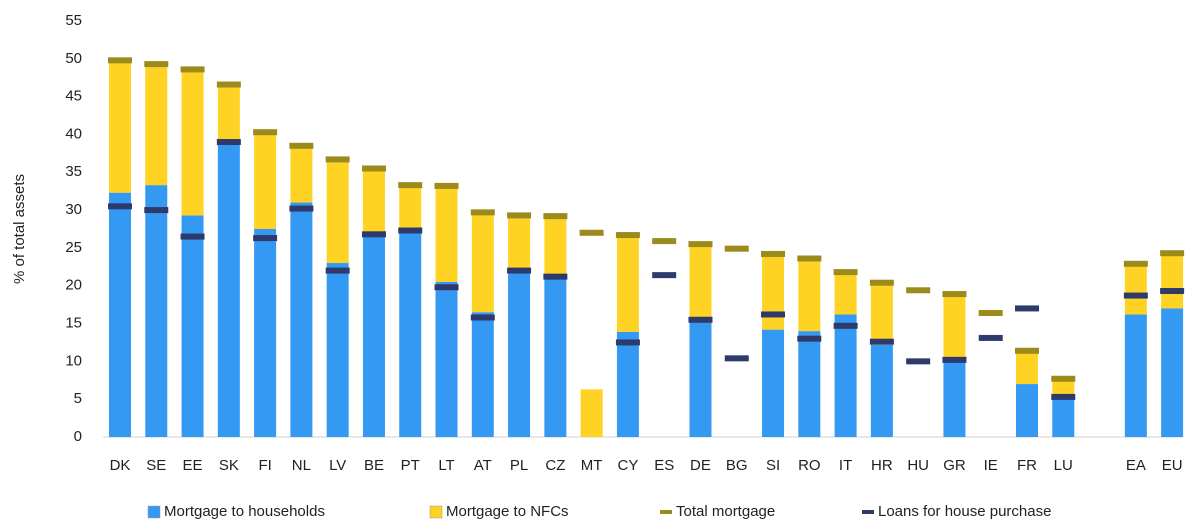  I want to click on x-tick-label: EE, so click(193, 465).